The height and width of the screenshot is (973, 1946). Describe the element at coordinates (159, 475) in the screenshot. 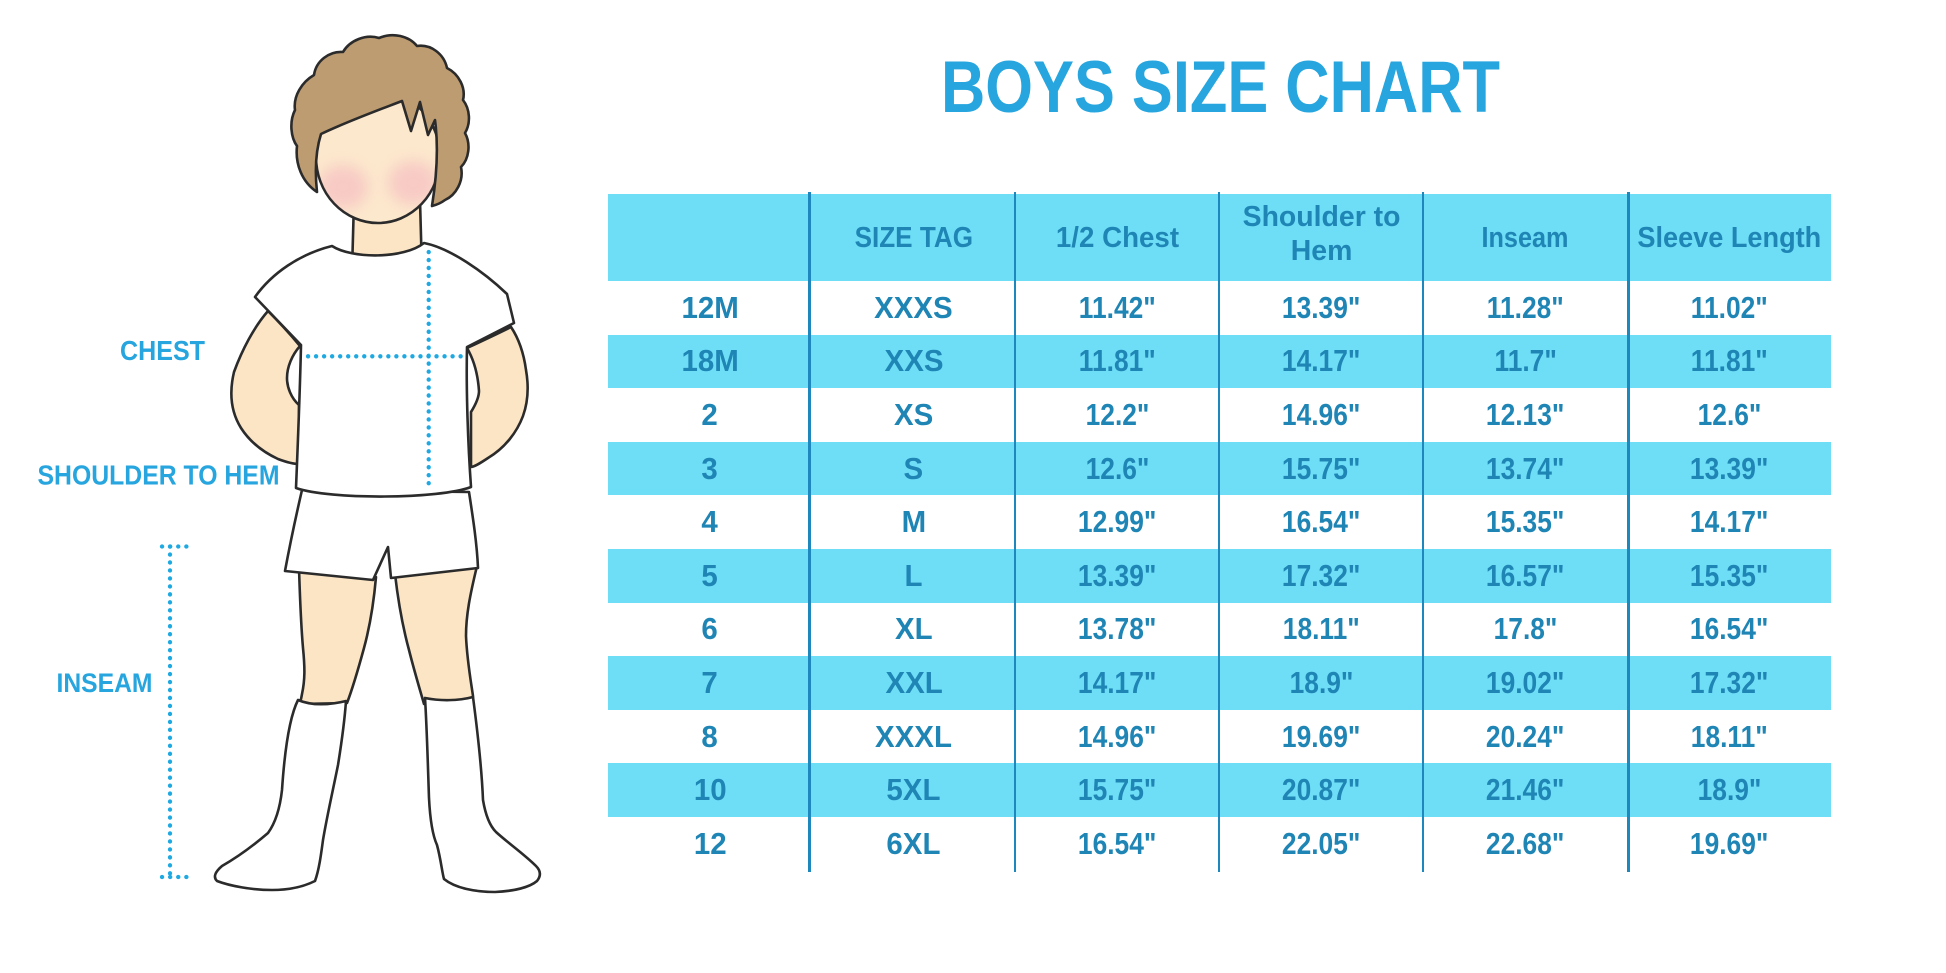

I see `svg-text: SHOULDER TO HEM` at that location.